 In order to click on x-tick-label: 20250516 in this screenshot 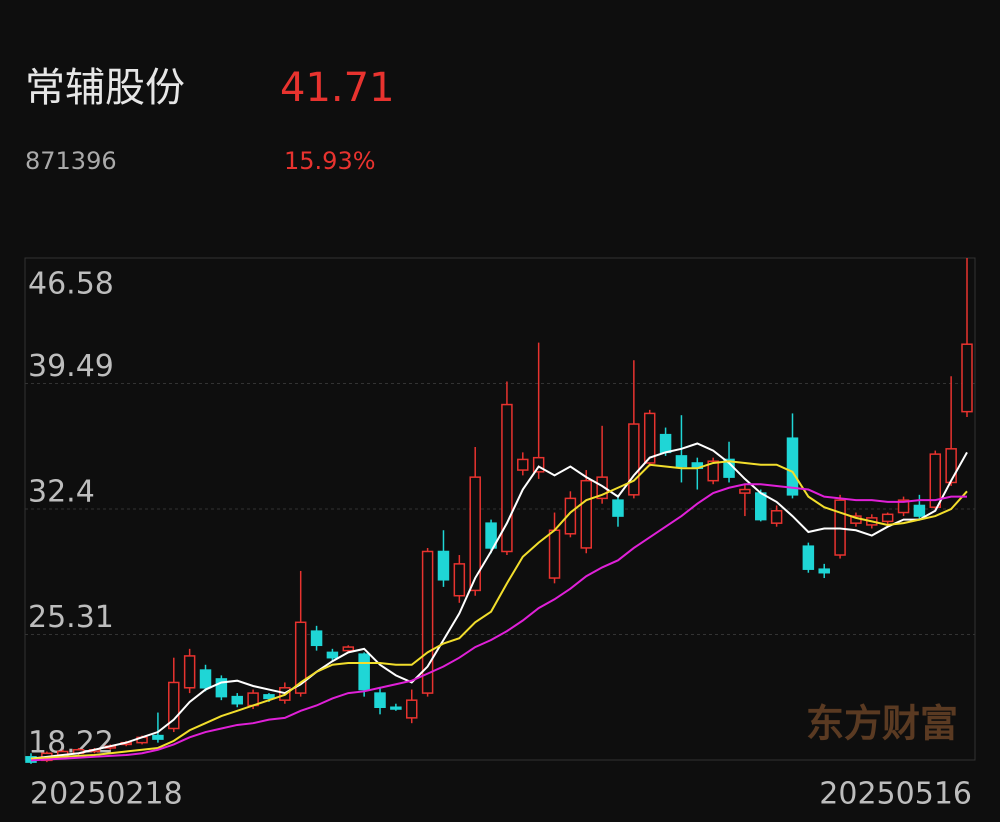, I will do `click(895, 794)`.